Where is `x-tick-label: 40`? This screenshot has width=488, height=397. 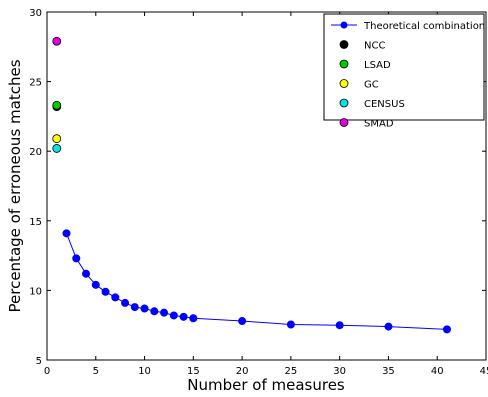 x-tick-label: 40 is located at coordinates (437, 371).